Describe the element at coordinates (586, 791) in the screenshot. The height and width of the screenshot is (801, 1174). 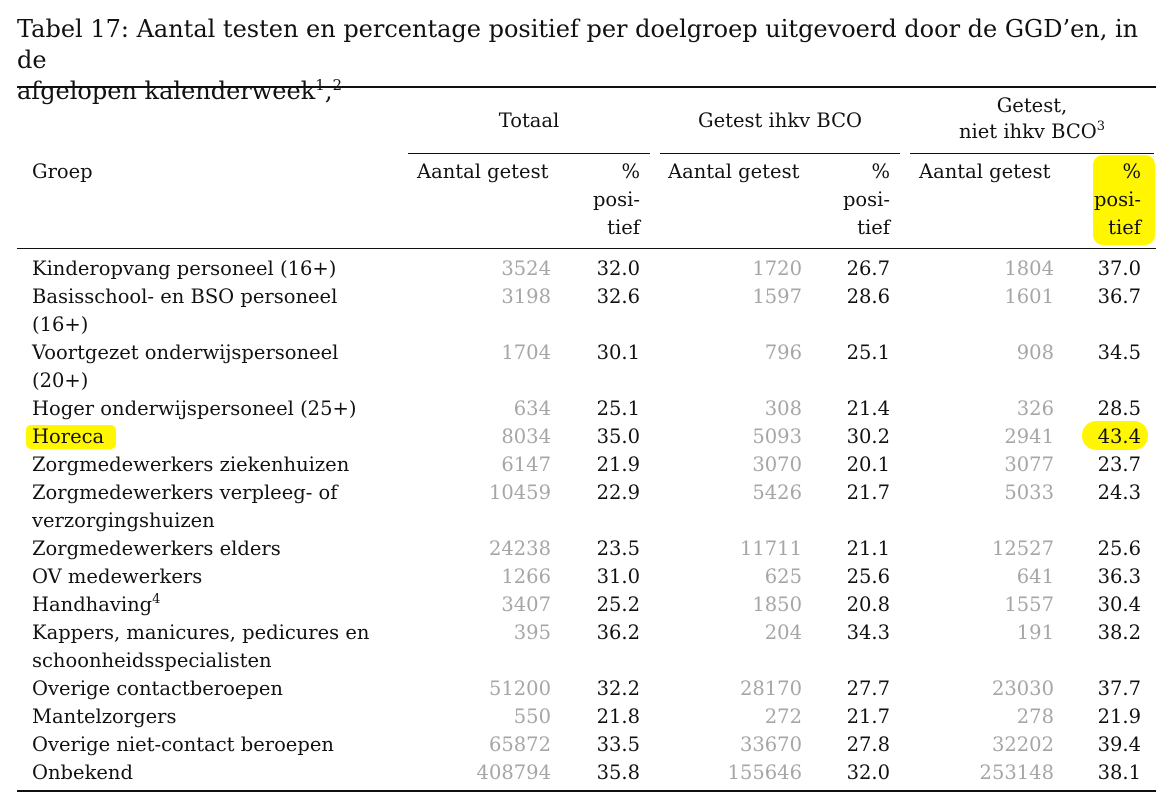
I see `bottom-rule` at that location.